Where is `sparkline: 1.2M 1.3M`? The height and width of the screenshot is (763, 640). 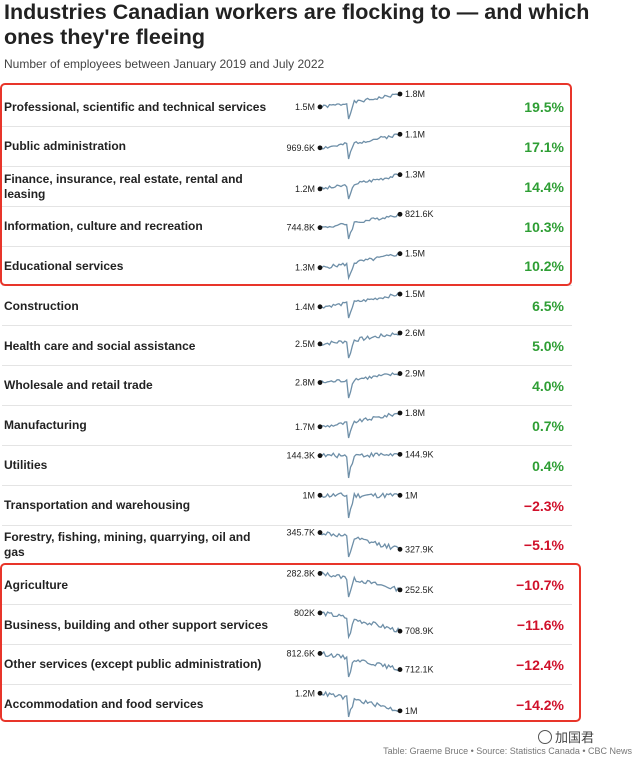
sparkline: 1.2M 1.3M is located at coordinates (360, 184).